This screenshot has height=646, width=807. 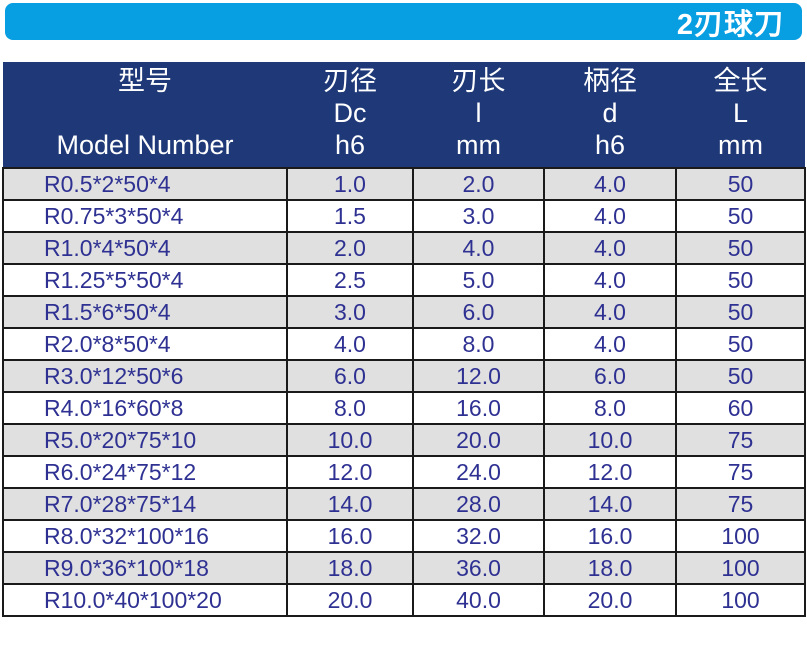 What do you see at coordinates (145, 312) in the screenshot?
I see `model-number-cell: R1.5*6*50*4` at bounding box center [145, 312].